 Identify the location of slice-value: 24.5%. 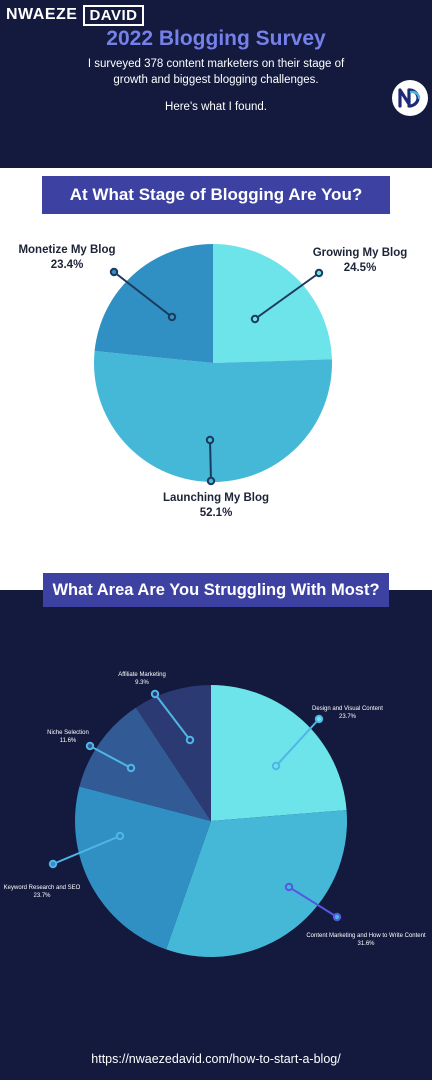
(360, 268).